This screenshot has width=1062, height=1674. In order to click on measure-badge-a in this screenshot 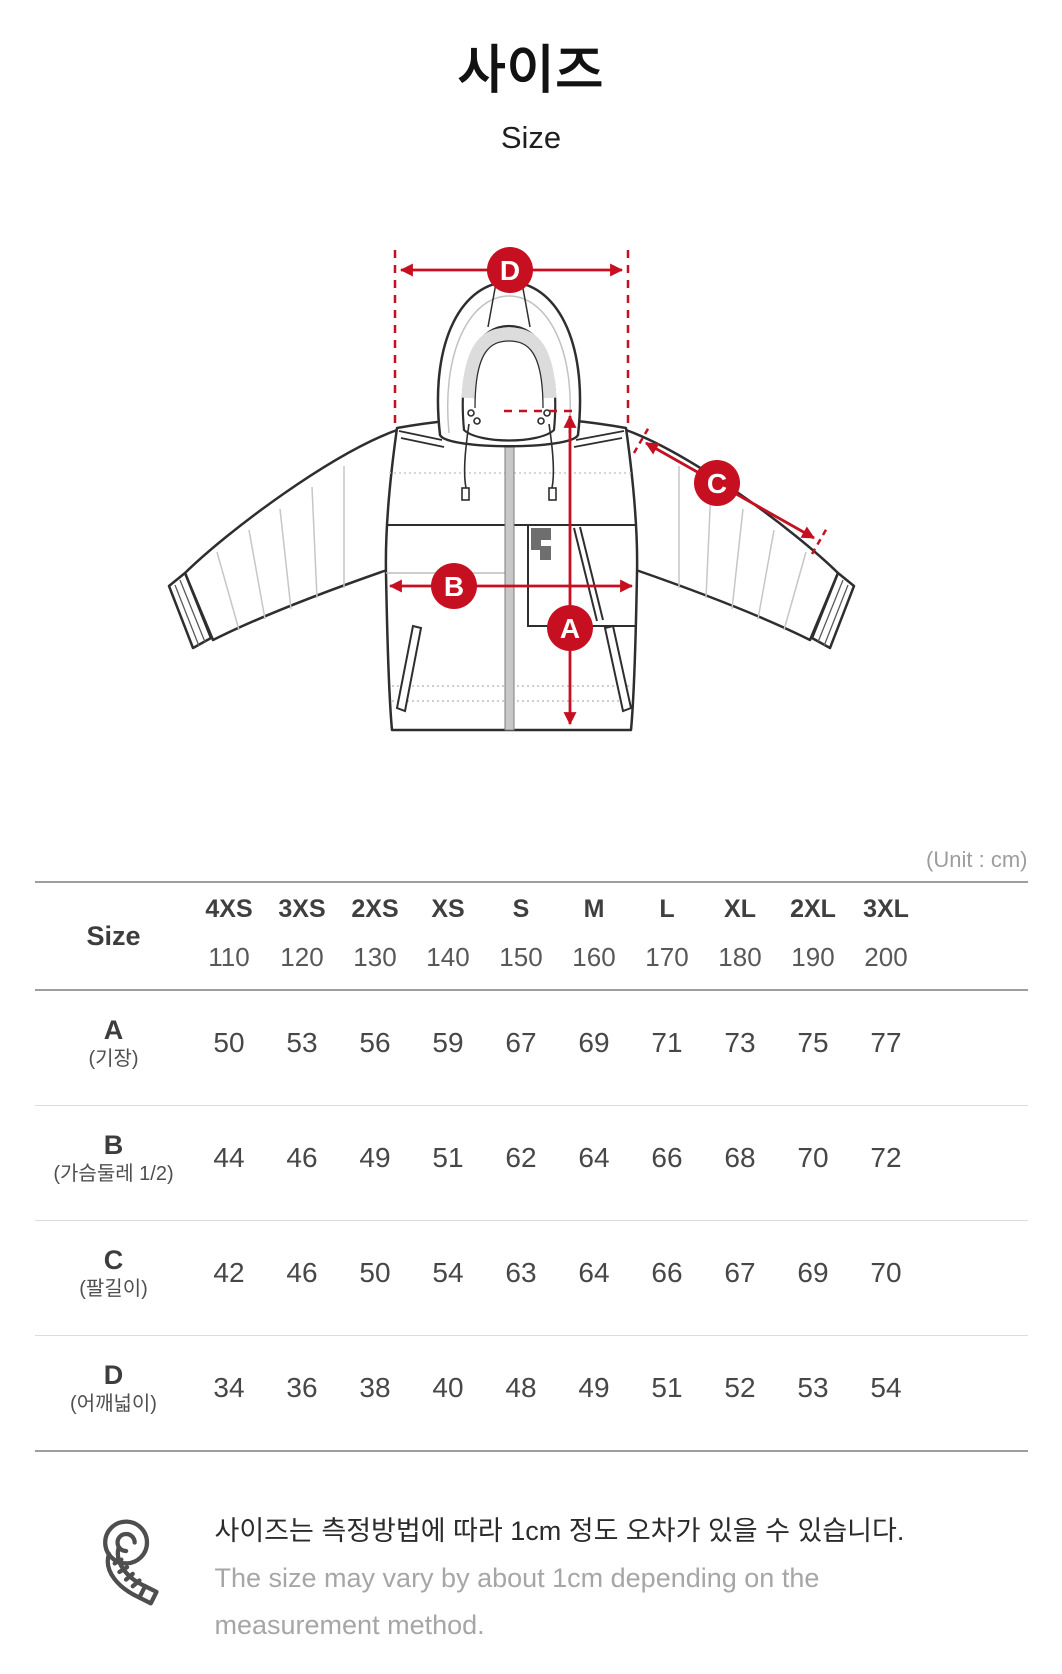, I will do `click(569, 628)`.